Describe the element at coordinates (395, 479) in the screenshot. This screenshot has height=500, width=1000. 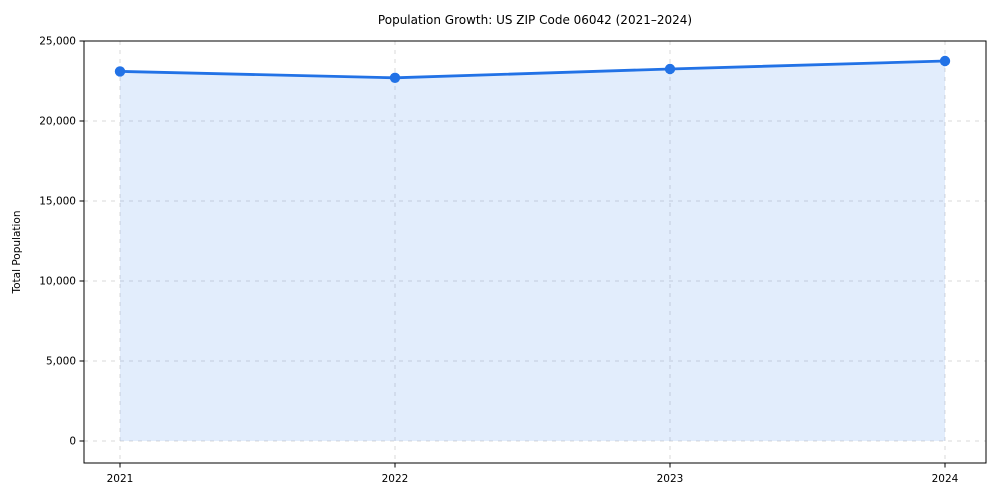
I see `x-tick-label: 2022` at that location.